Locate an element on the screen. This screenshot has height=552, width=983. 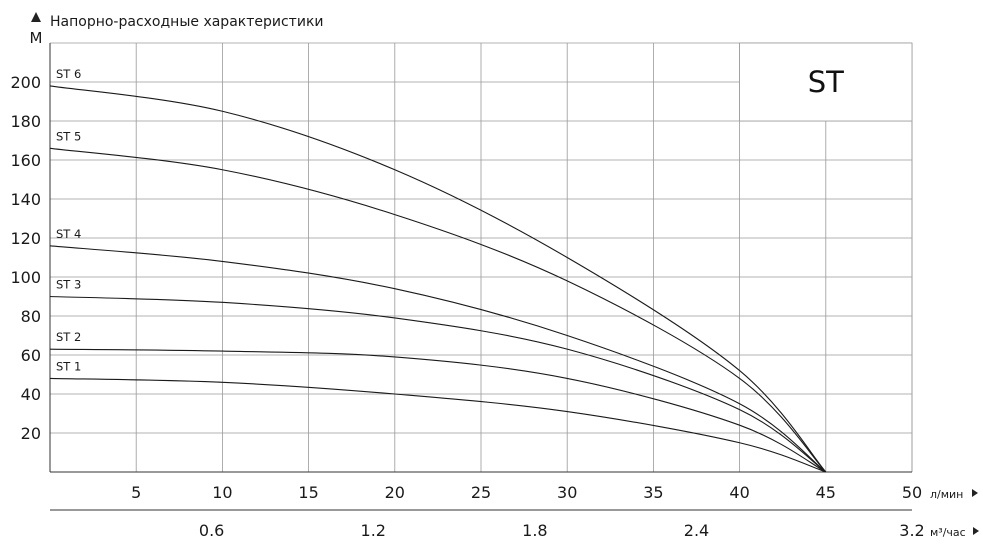
chart-title: Напорно-расходные характеристики is located at coordinates (187, 22).